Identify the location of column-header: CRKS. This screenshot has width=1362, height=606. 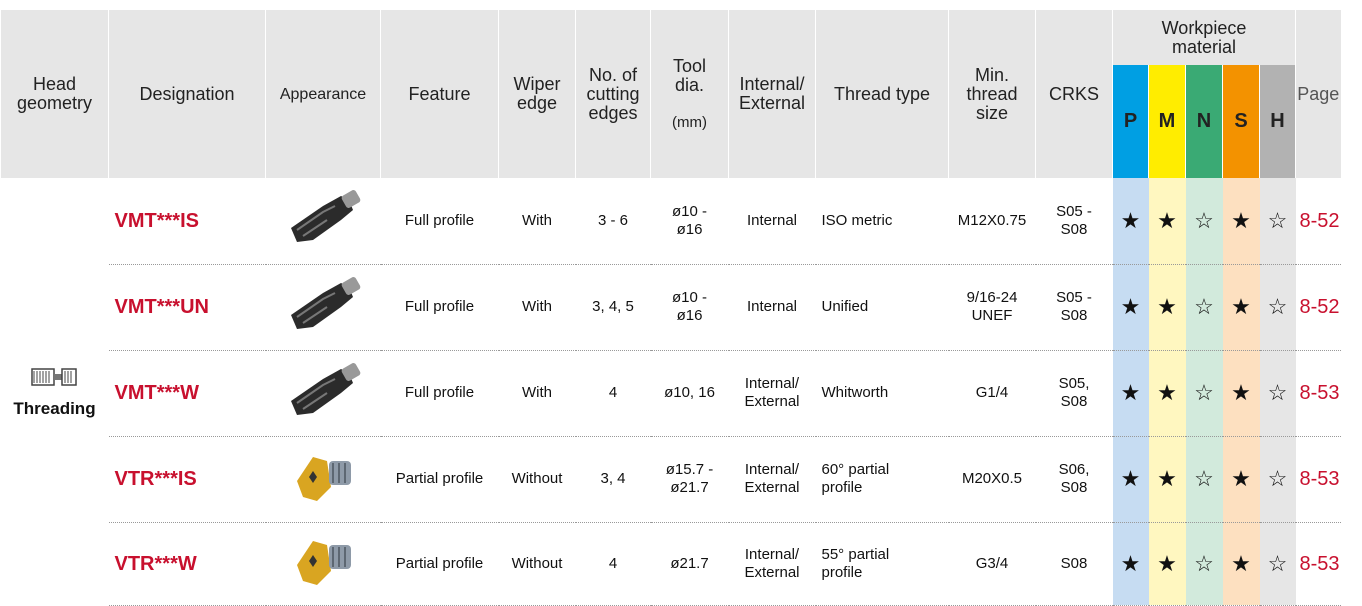
(1074, 94).